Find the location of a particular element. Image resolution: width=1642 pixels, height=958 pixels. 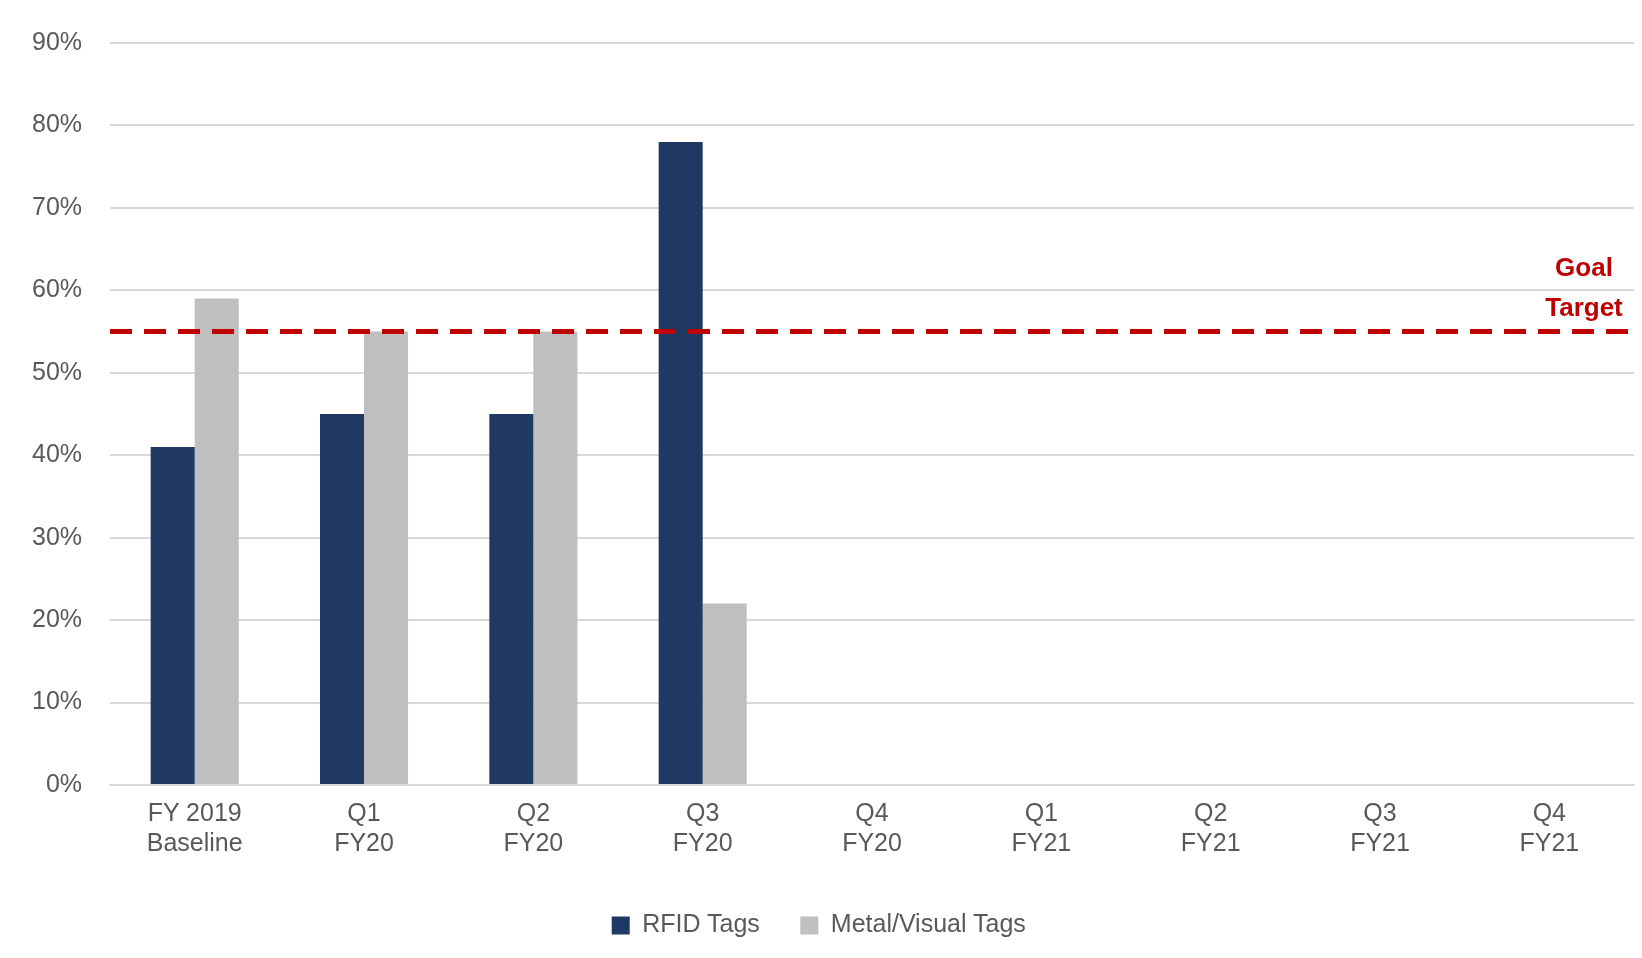

x-tick-label: Q2 FY21 is located at coordinates (1210, 826).